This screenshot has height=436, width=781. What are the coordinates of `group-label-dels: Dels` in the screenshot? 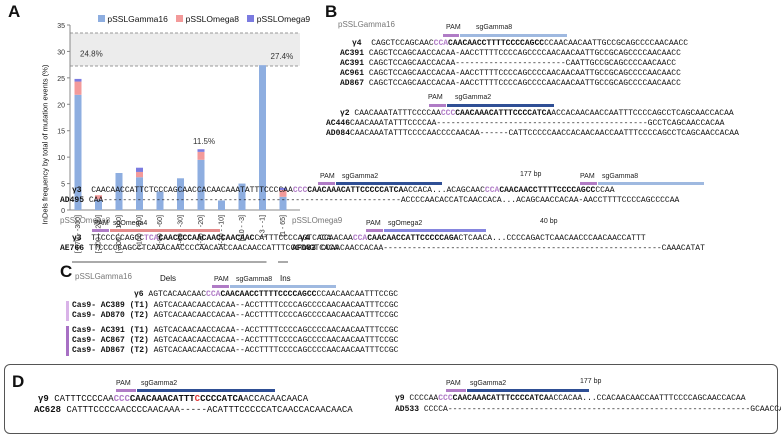 It's located at (168, 278).